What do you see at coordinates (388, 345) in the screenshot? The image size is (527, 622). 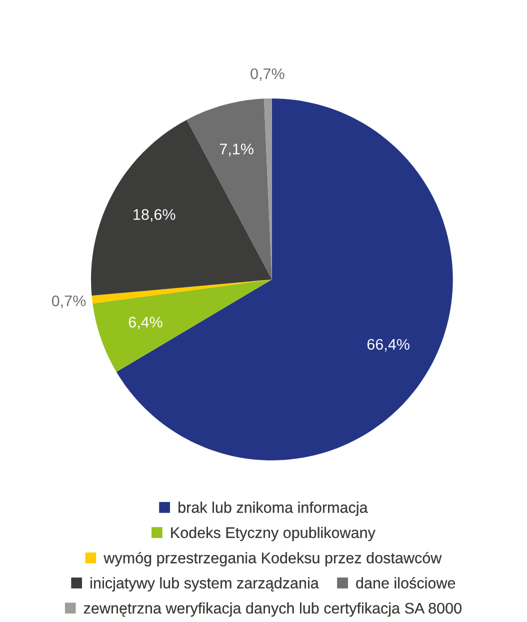 I see `data-label: 66,4%` at bounding box center [388, 345].